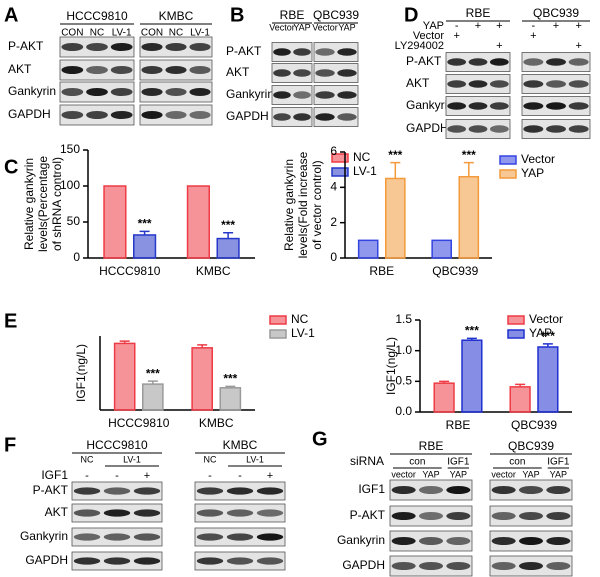  I want to click on panel-letter: G, so click(320, 439).